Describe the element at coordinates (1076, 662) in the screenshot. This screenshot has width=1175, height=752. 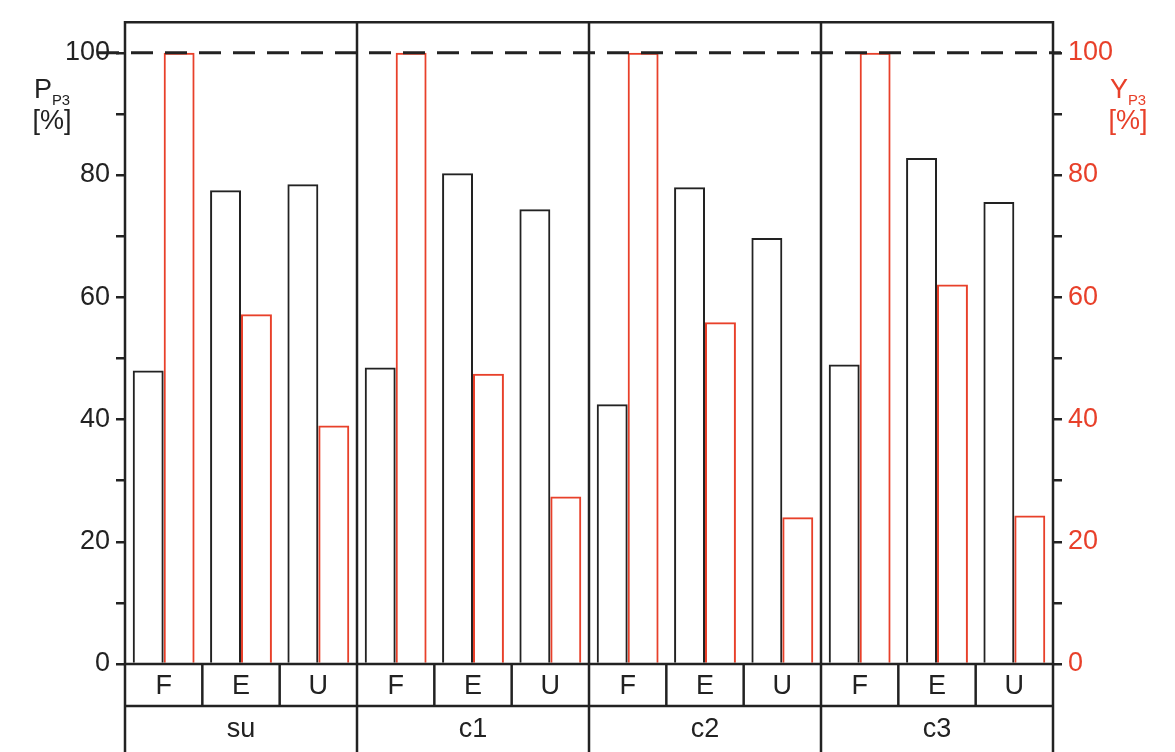
I see `y2-tick-label: 0` at that location.